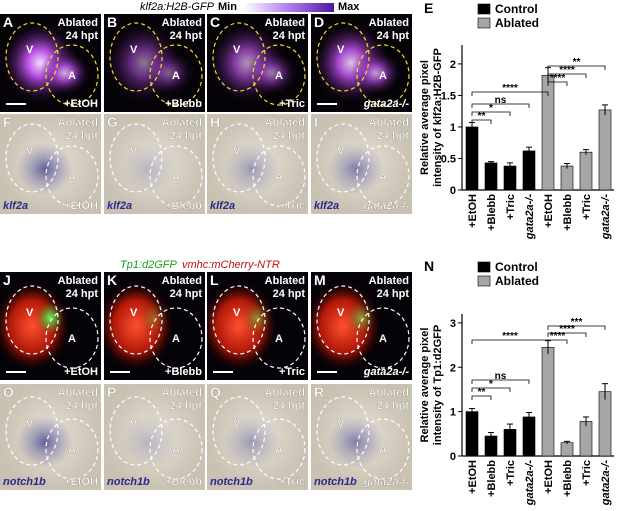 The image size is (617, 511). Describe the element at coordinates (183, 104) in the screenshot. I see `condition-label: +Blebb` at that location.